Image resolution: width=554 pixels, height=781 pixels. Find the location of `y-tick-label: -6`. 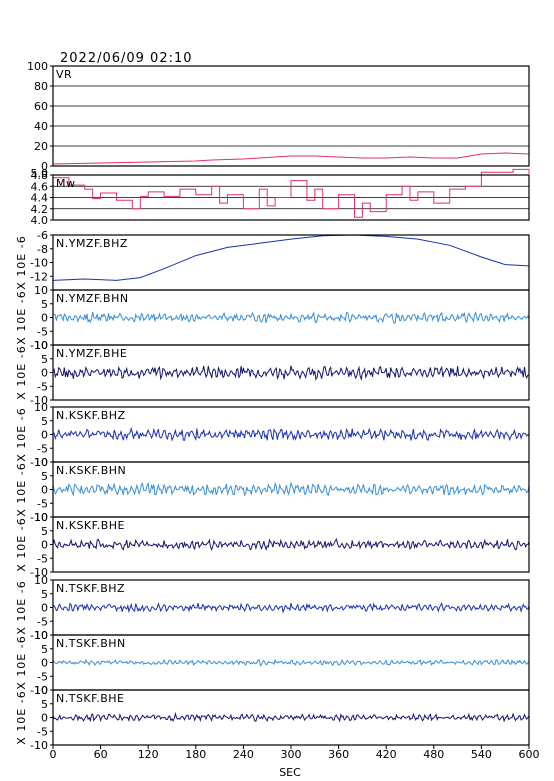

y-tick-label: -6 is located at coordinates (42, 235).